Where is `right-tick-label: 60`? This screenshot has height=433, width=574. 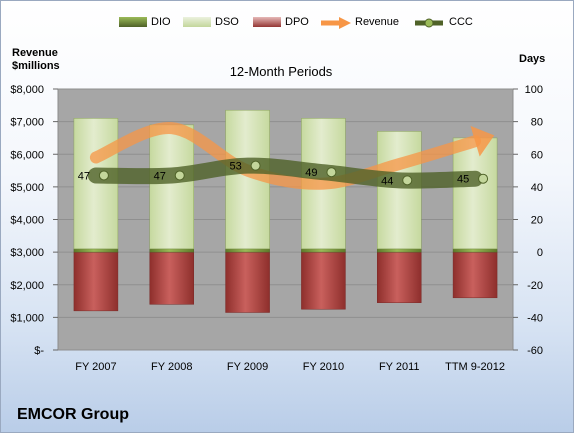
right-tick-label: 60 is located at coordinates (537, 155).